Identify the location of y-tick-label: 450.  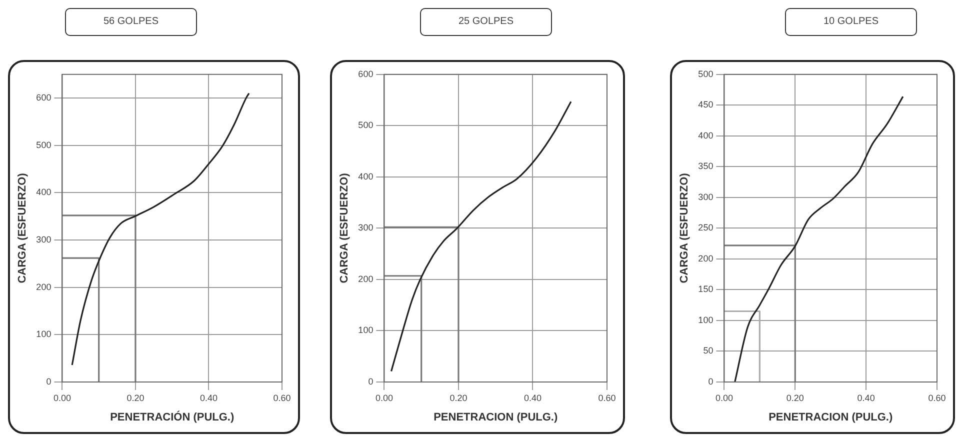
(706, 105).